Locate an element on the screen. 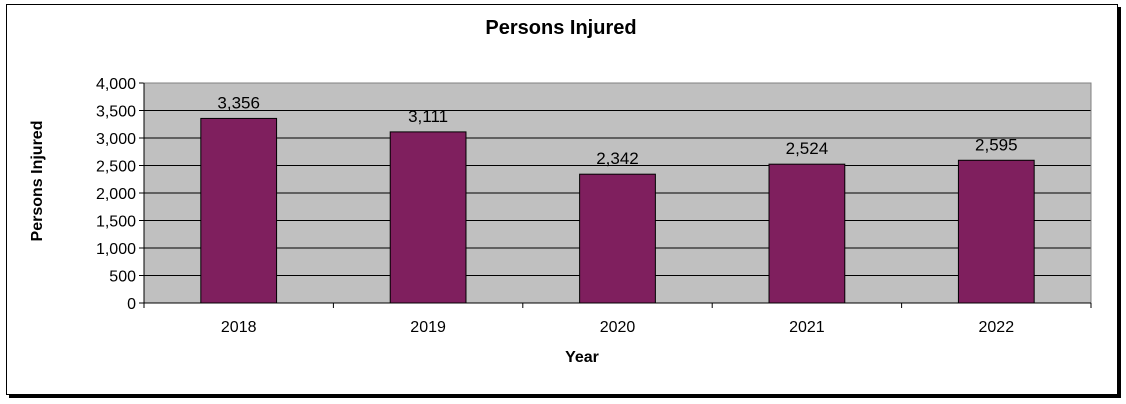 Image resolution: width=1126 pixels, height=404 pixels. y-tick-label: 1,000 is located at coordinates (116, 249).